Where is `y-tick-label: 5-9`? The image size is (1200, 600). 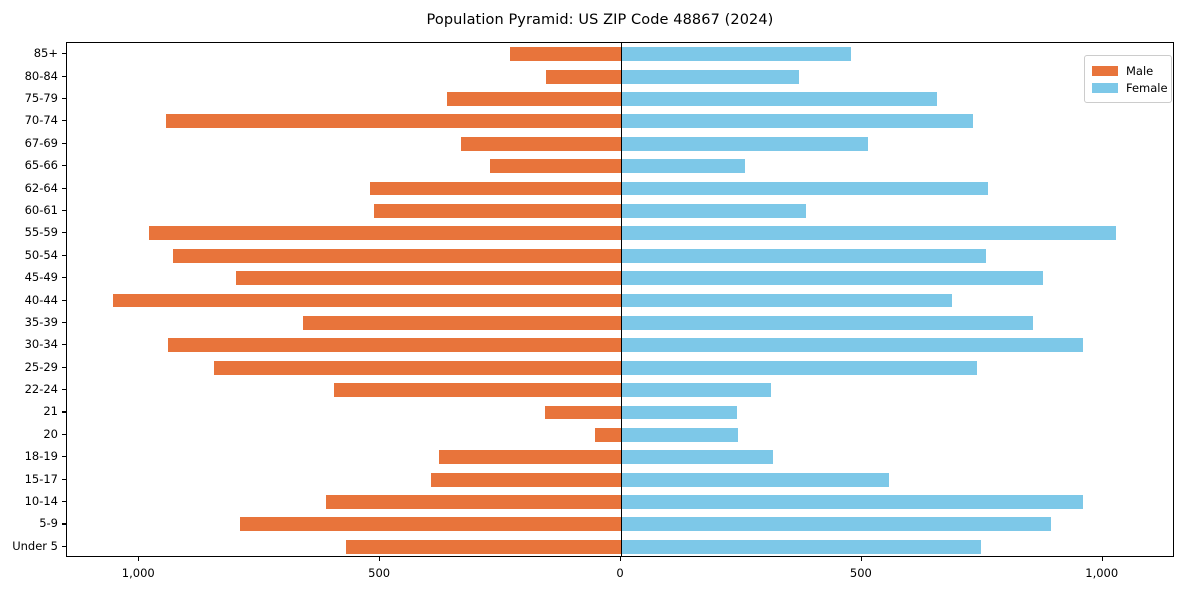
y-tick-label: 5-9 is located at coordinates (48, 523).